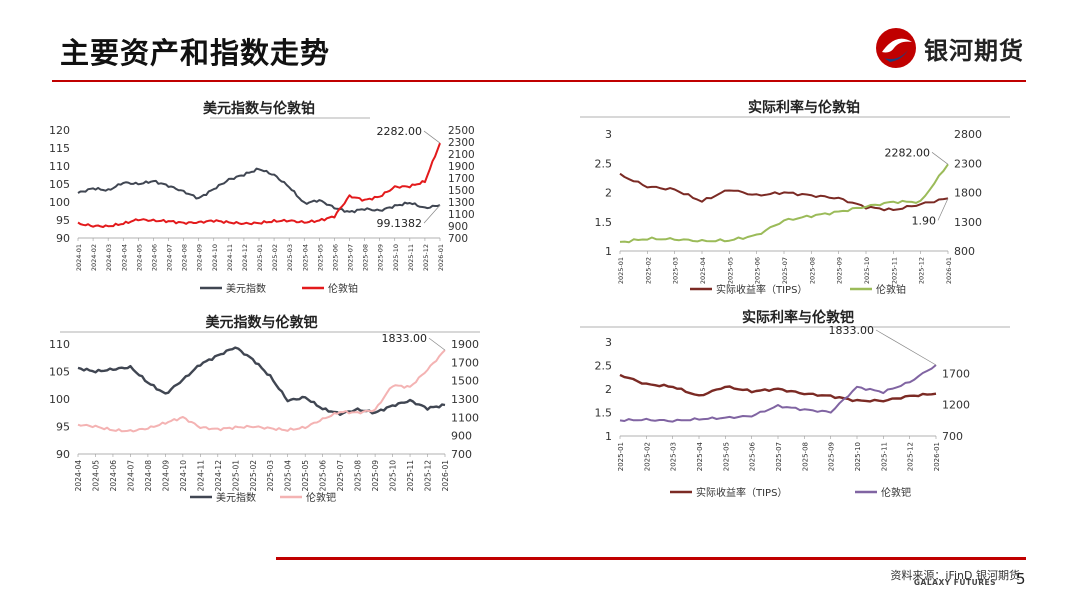 The image size is (1080, 608). I want to click on x-tick-label: 2025-05, so click(726, 456).